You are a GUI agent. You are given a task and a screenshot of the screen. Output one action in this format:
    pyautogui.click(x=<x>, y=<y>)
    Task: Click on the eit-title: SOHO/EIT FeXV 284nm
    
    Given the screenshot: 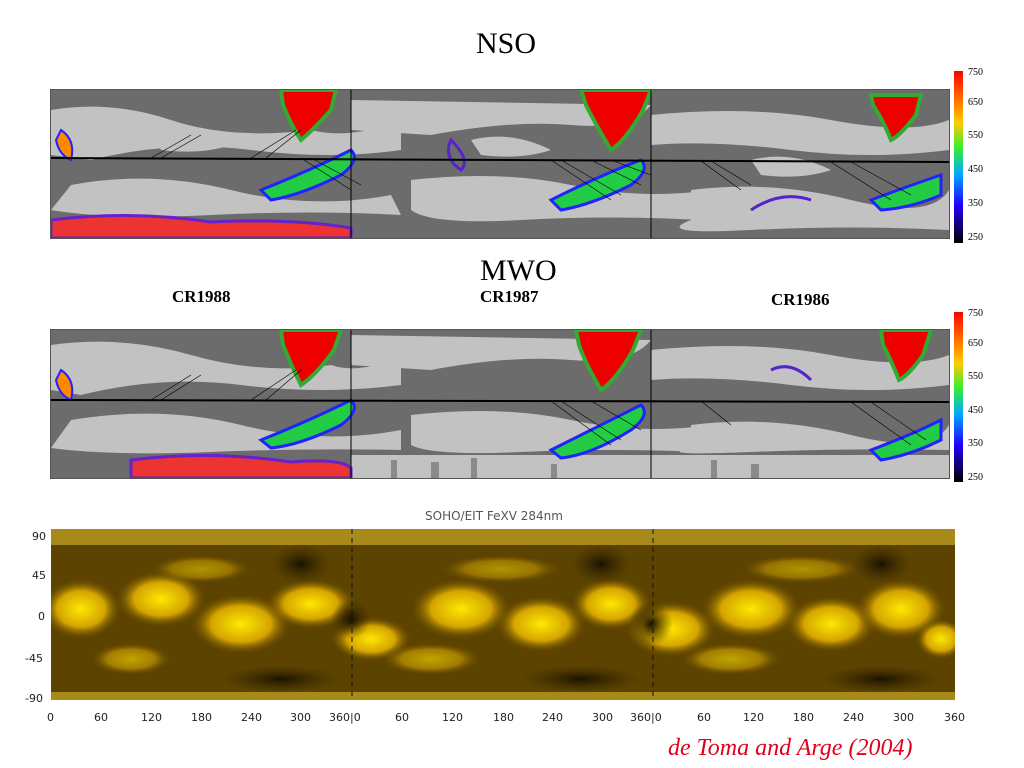 What is the action you would take?
    pyautogui.click(x=494, y=516)
    